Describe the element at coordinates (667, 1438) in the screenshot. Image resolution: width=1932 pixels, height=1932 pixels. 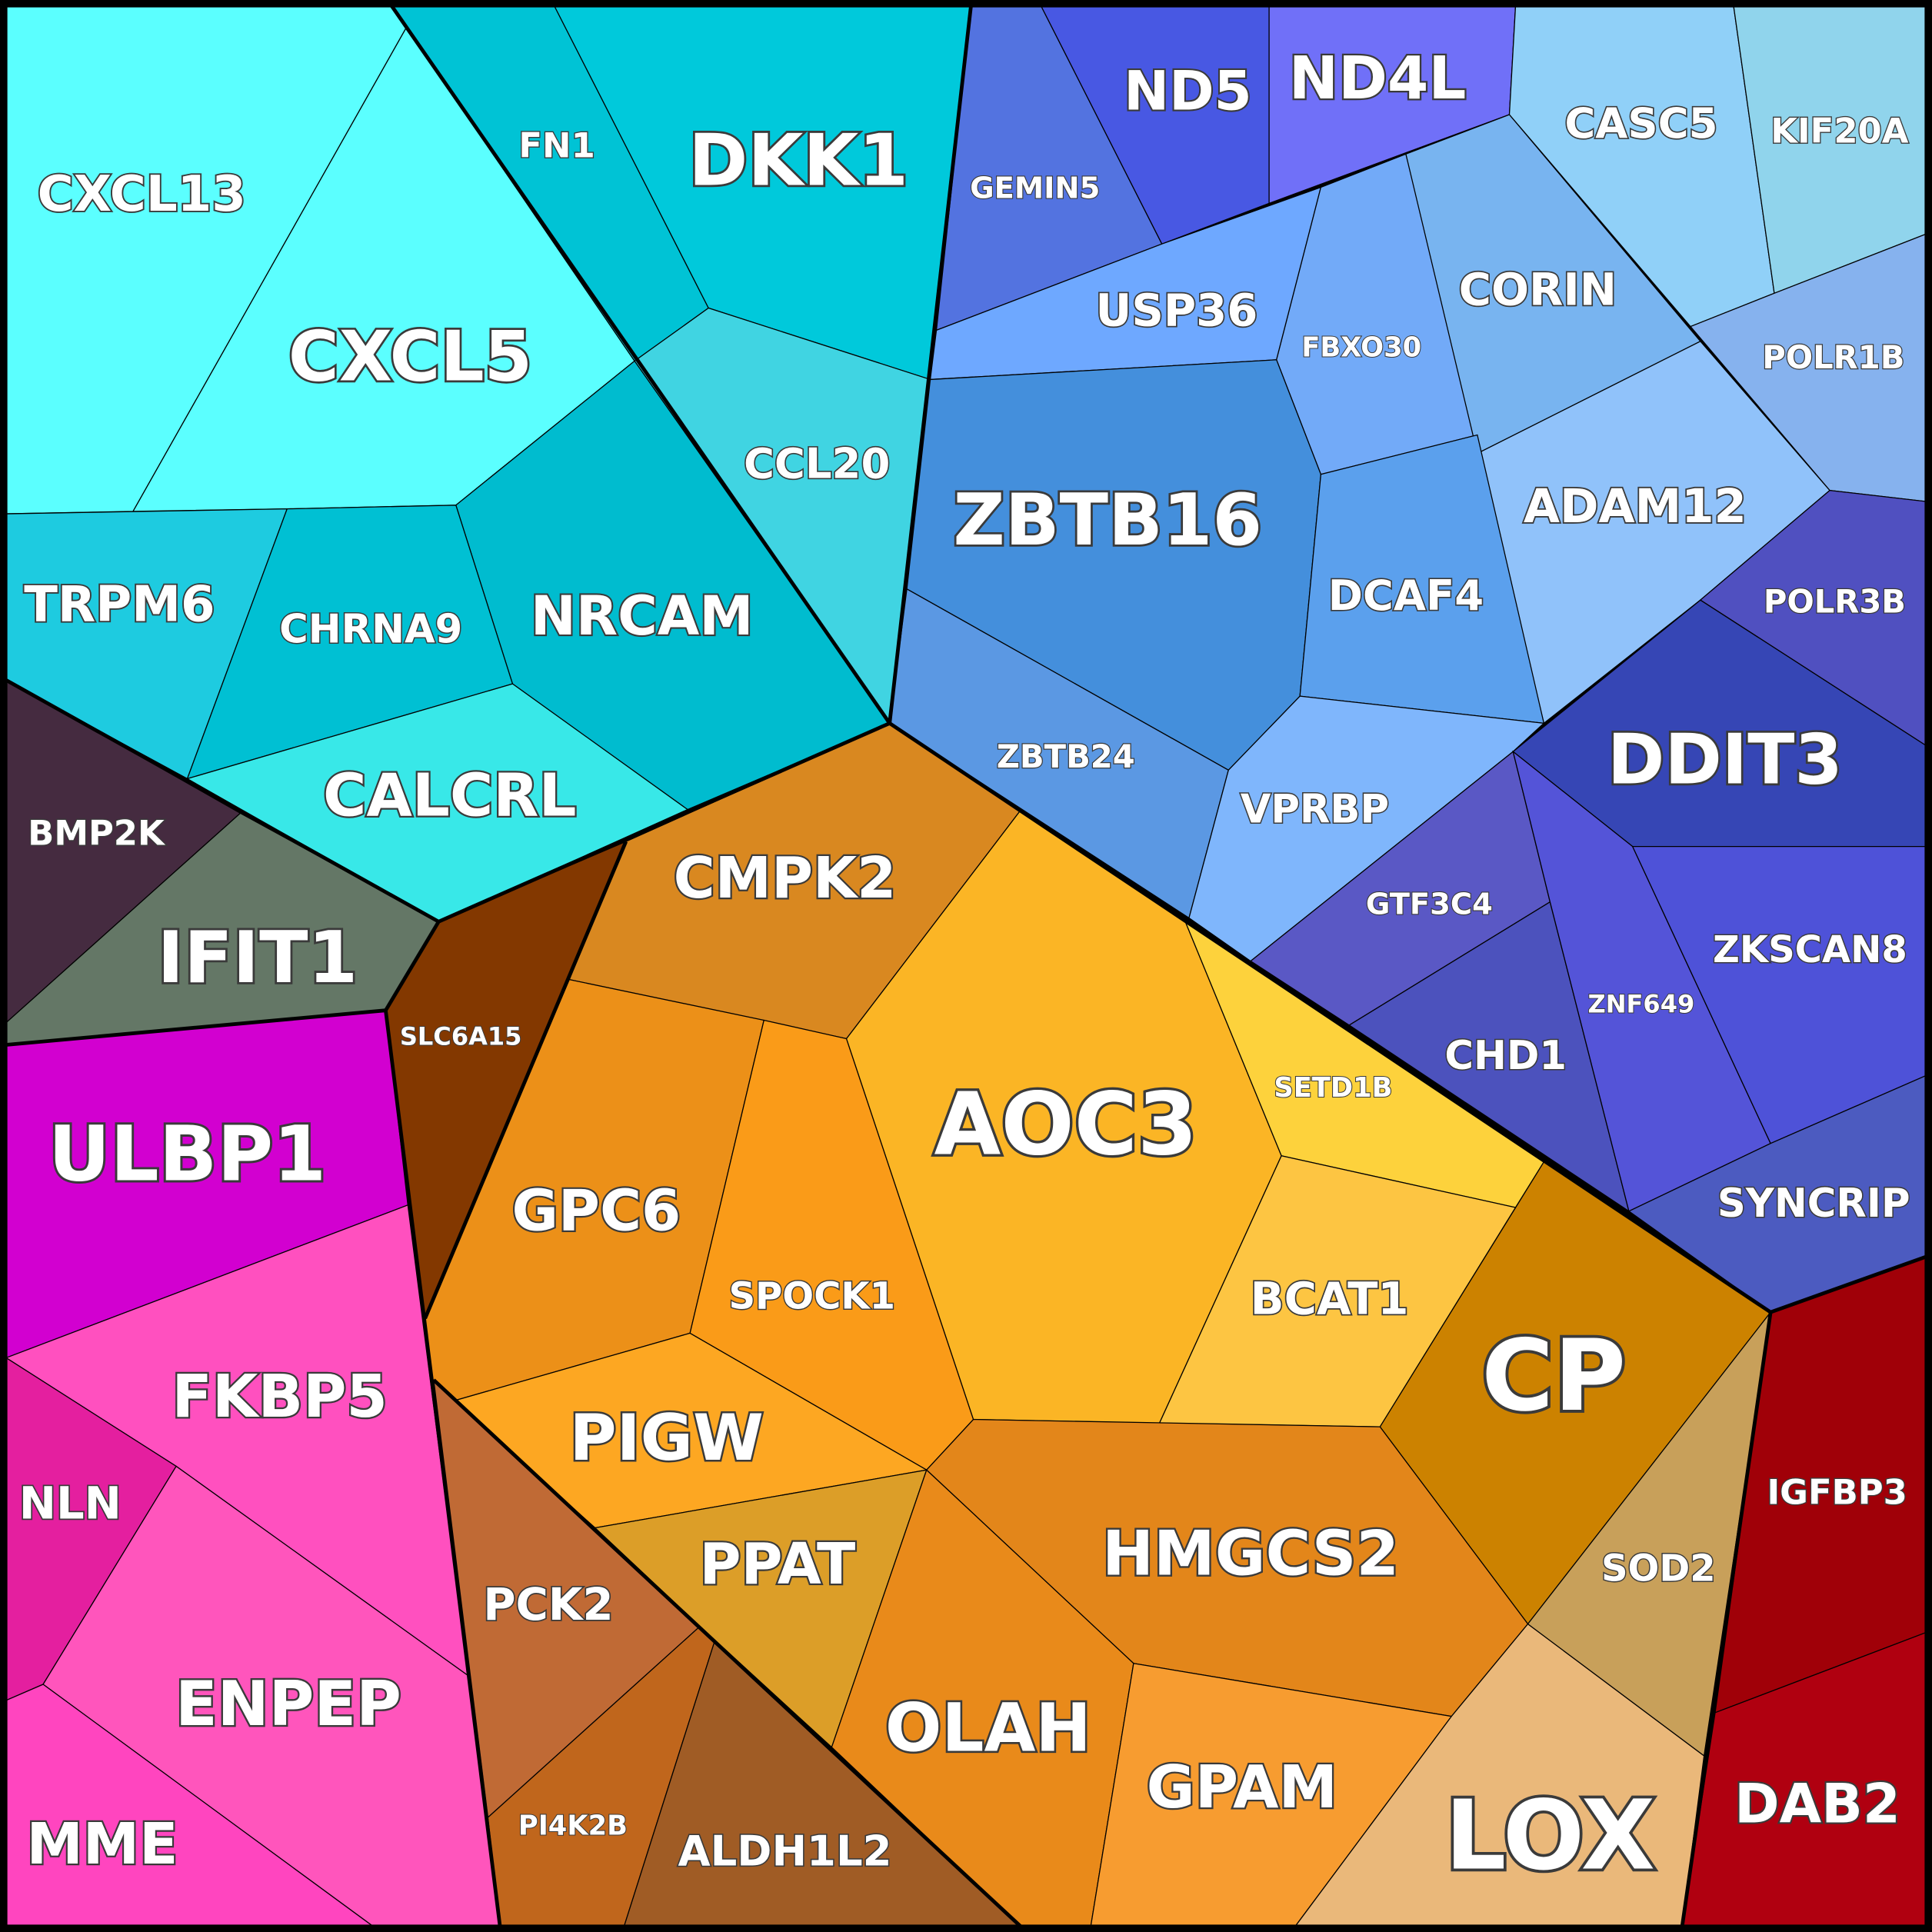
I see `cell-label: PIGW` at that location.